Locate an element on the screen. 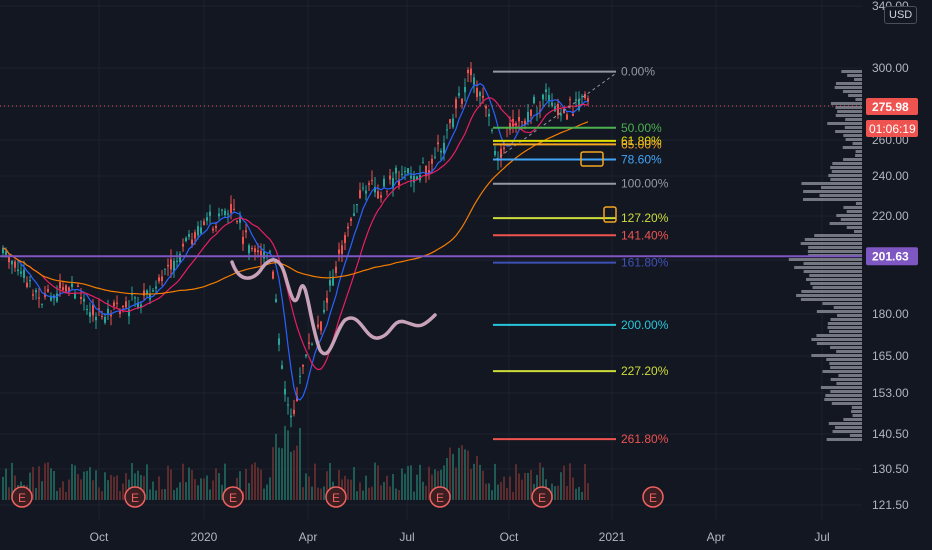  earnings-marker is located at coordinates (653, 497).